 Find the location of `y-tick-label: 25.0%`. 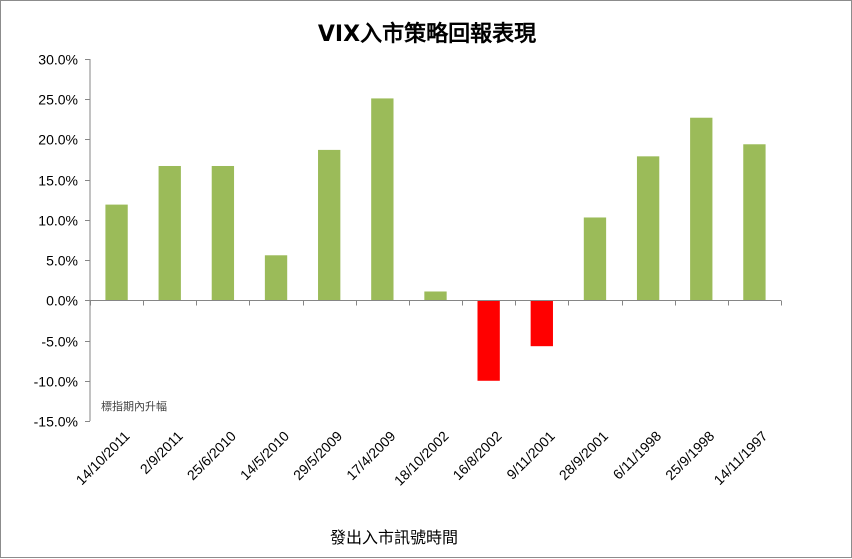

y-tick-label: 25.0% is located at coordinates (58, 100).